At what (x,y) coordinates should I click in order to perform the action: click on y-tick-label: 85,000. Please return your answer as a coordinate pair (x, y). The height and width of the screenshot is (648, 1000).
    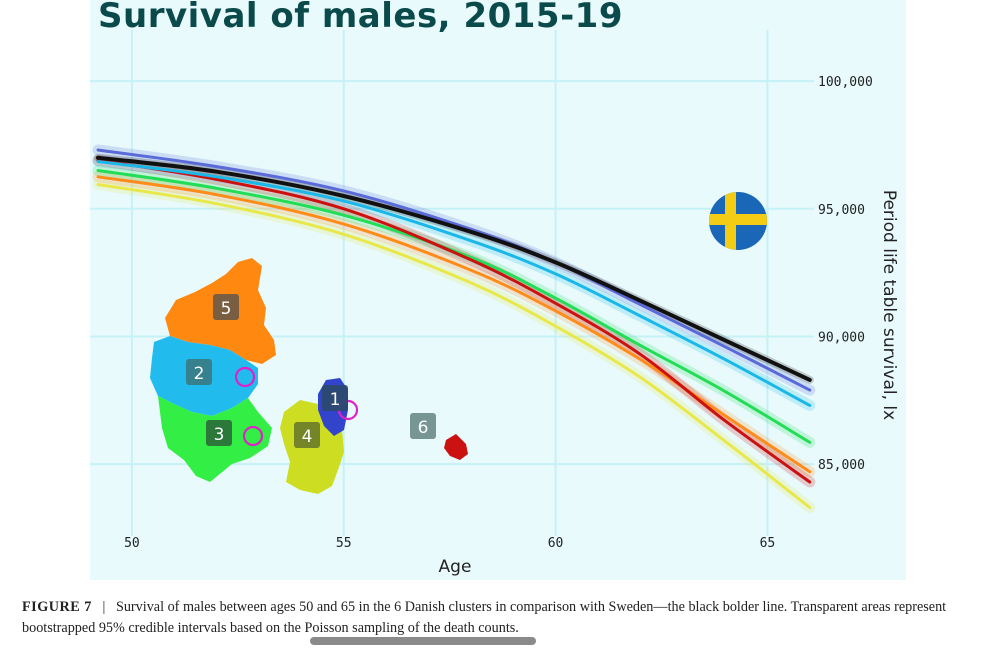
    Looking at the image, I should click on (841, 465).